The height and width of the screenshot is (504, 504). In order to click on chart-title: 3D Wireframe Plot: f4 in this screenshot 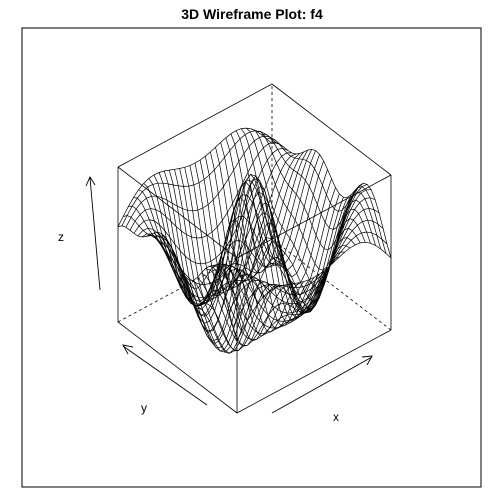, I will do `click(252, 14)`.